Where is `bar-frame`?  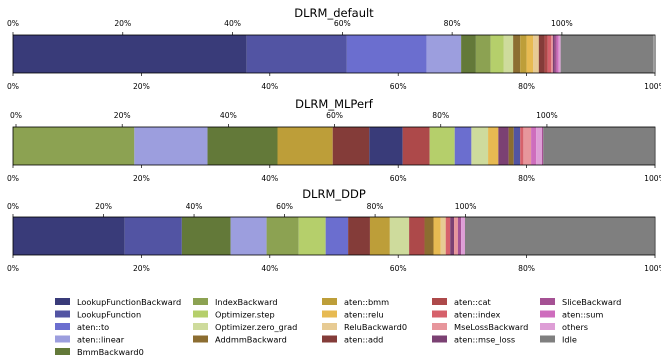 bar-frame is located at coordinates (334, 236).